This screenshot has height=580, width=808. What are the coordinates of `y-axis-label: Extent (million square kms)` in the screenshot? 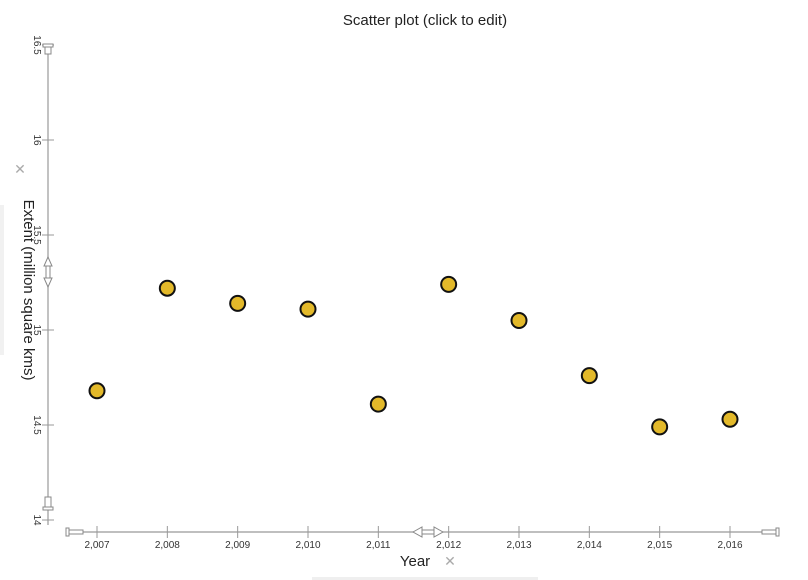 It's located at (28, 290).